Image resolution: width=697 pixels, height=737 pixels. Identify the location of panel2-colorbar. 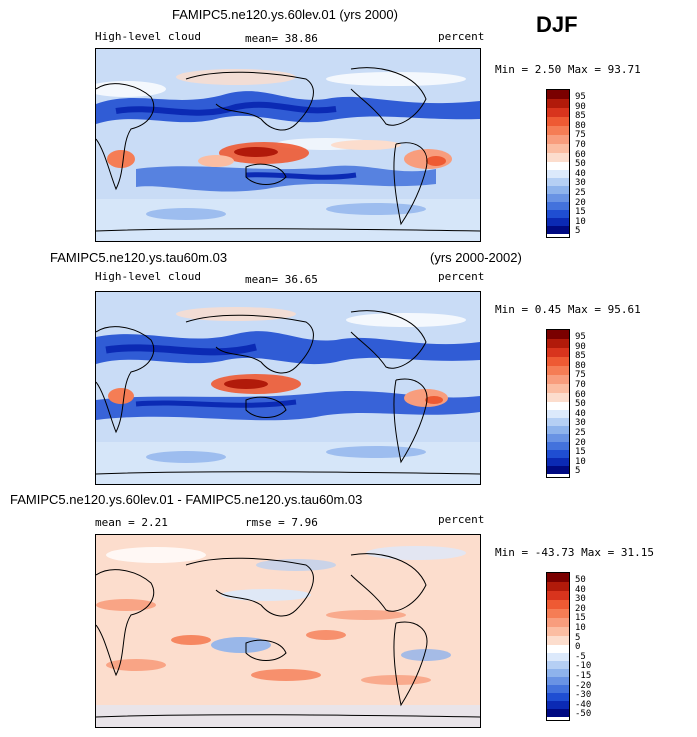
(558, 403).